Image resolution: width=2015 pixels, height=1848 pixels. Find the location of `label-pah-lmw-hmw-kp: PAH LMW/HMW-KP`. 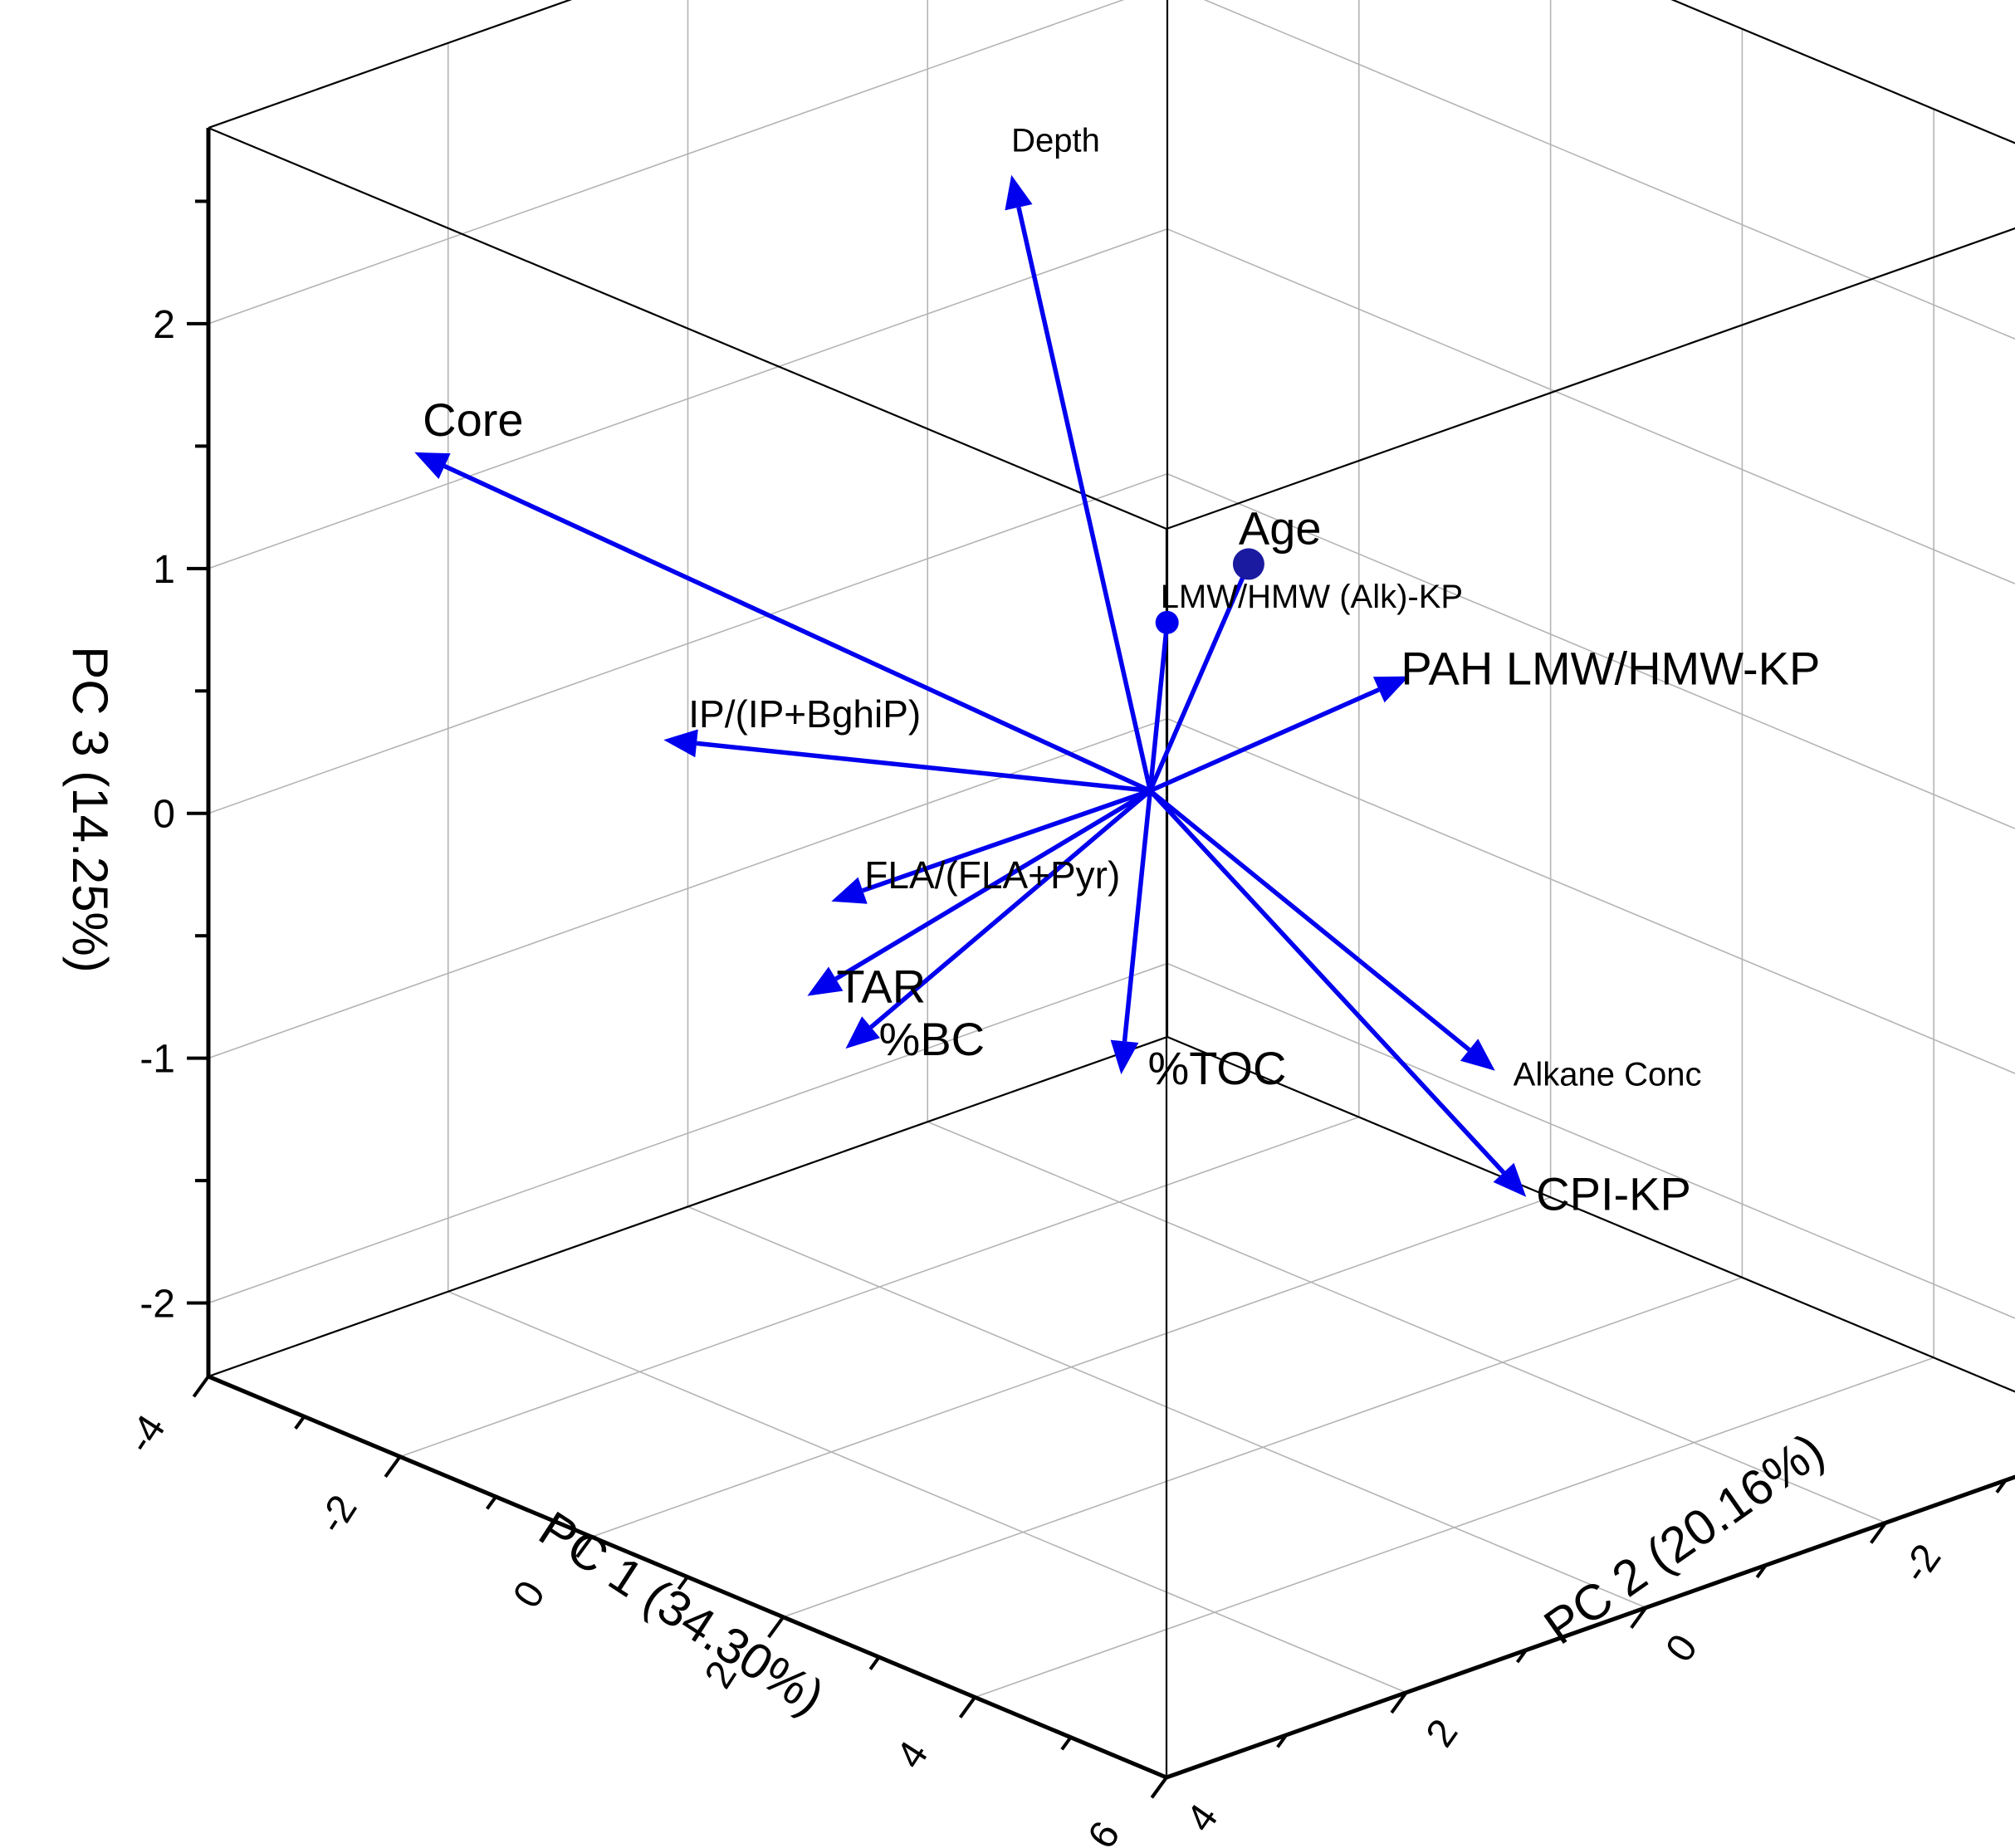

label-pah-lmw-hmw-kp: PAH LMW/HMW-KP is located at coordinates (1610, 669).